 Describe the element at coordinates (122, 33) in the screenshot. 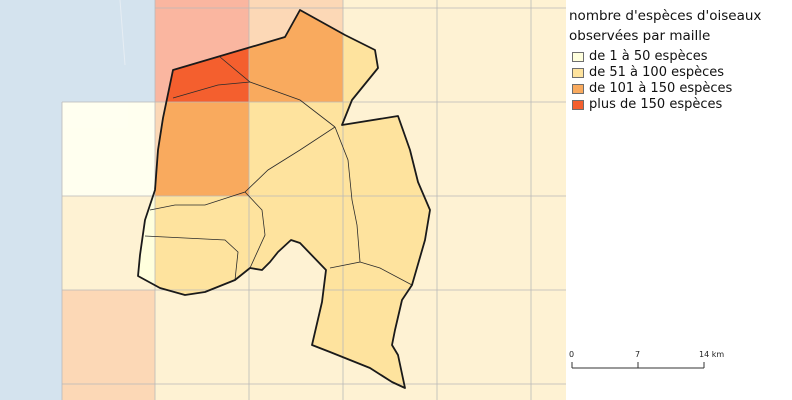

I see `coastline-faint` at that location.